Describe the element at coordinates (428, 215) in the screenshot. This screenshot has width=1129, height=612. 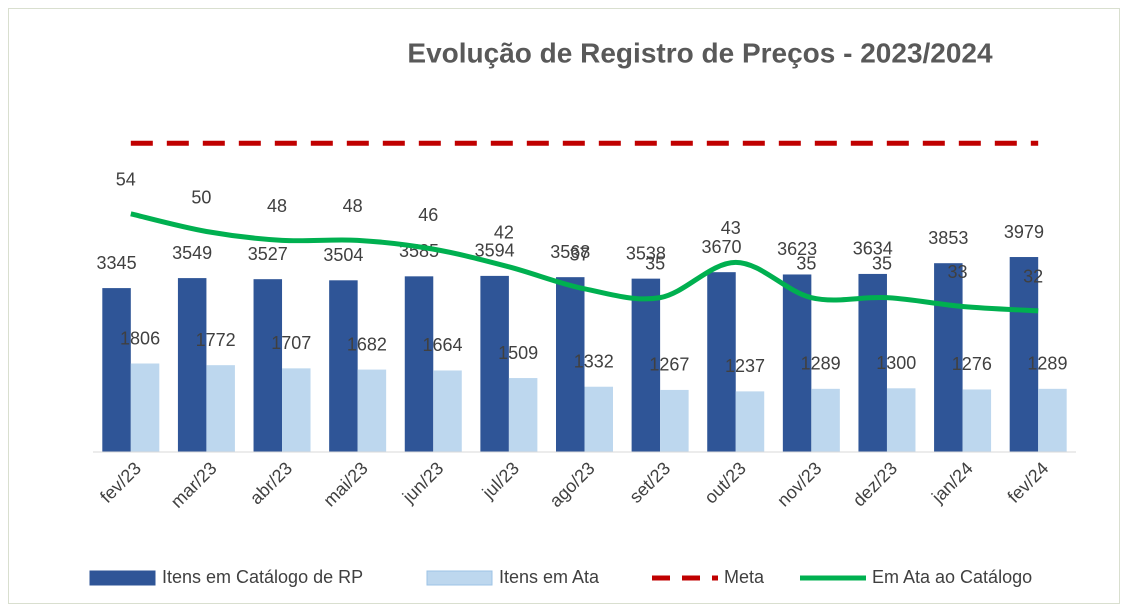
I see `data-label: 46` at that location.